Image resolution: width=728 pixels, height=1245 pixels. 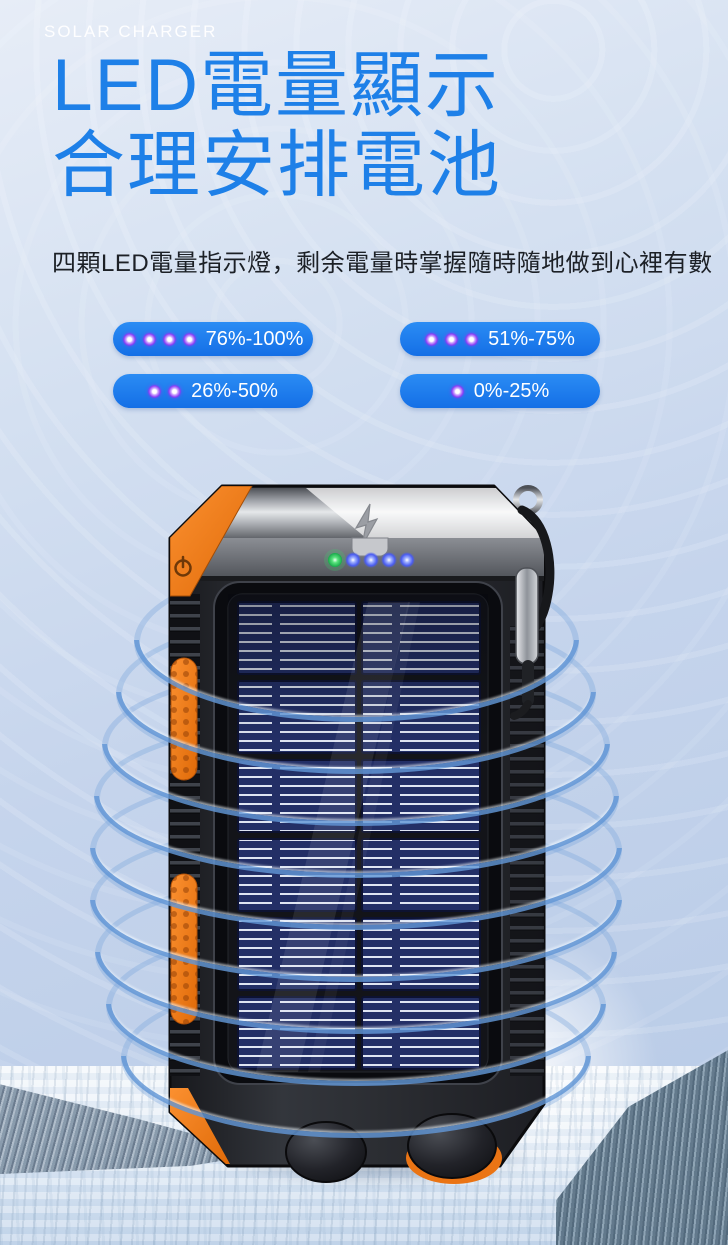 I want to click on battery-range-label: 26%-50%, so click(x=234, y=390).